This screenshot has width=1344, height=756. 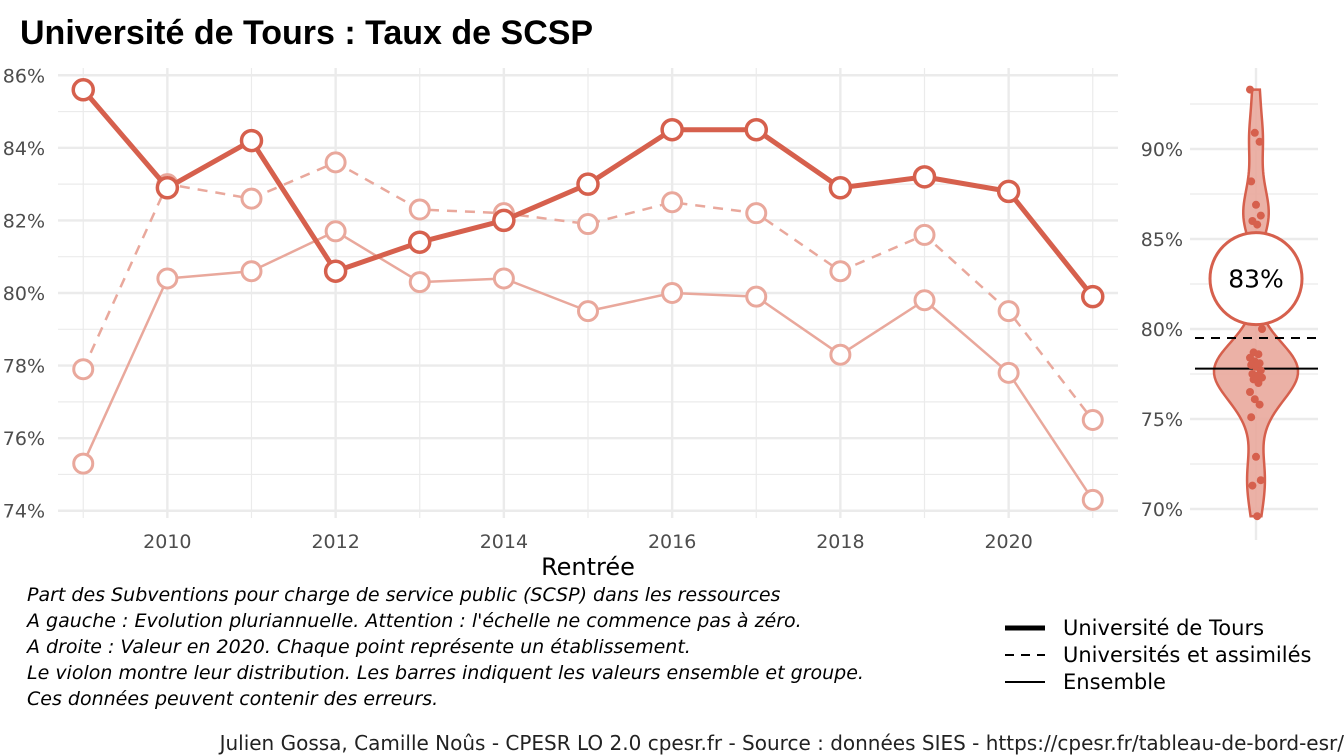 I want to click on y-tick-label: 76%, so click(x=24, y=439).